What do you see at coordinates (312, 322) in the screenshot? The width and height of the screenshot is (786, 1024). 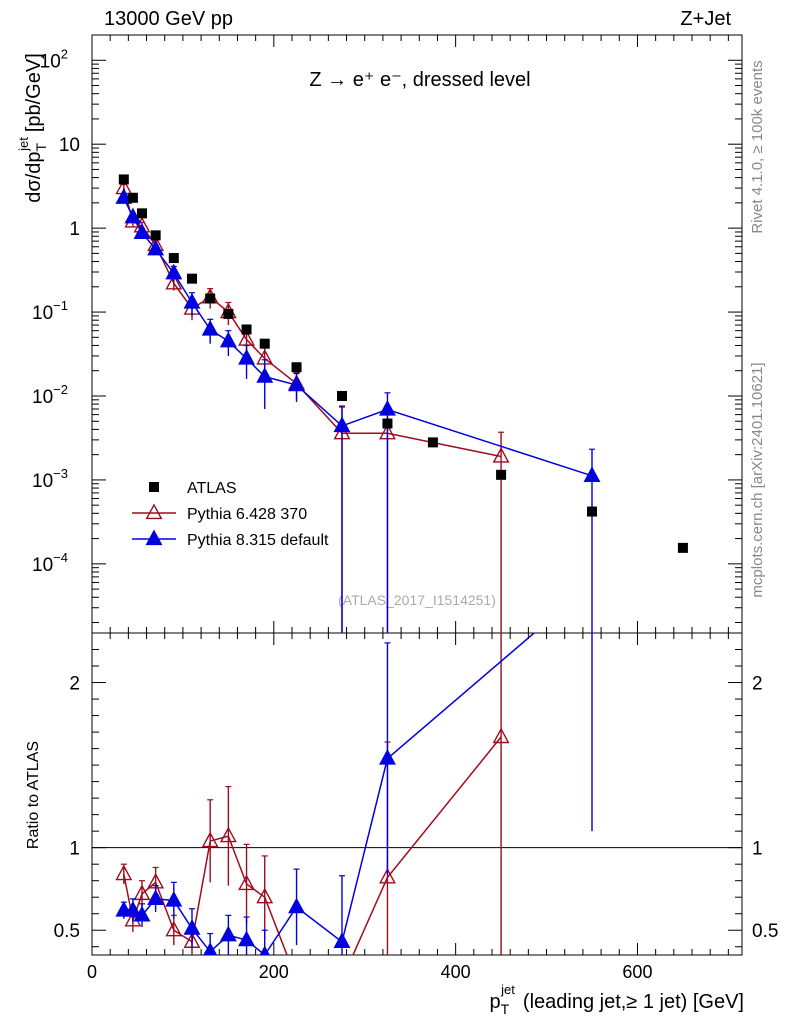 I see `py6-line` at bounding box center [312, 322].